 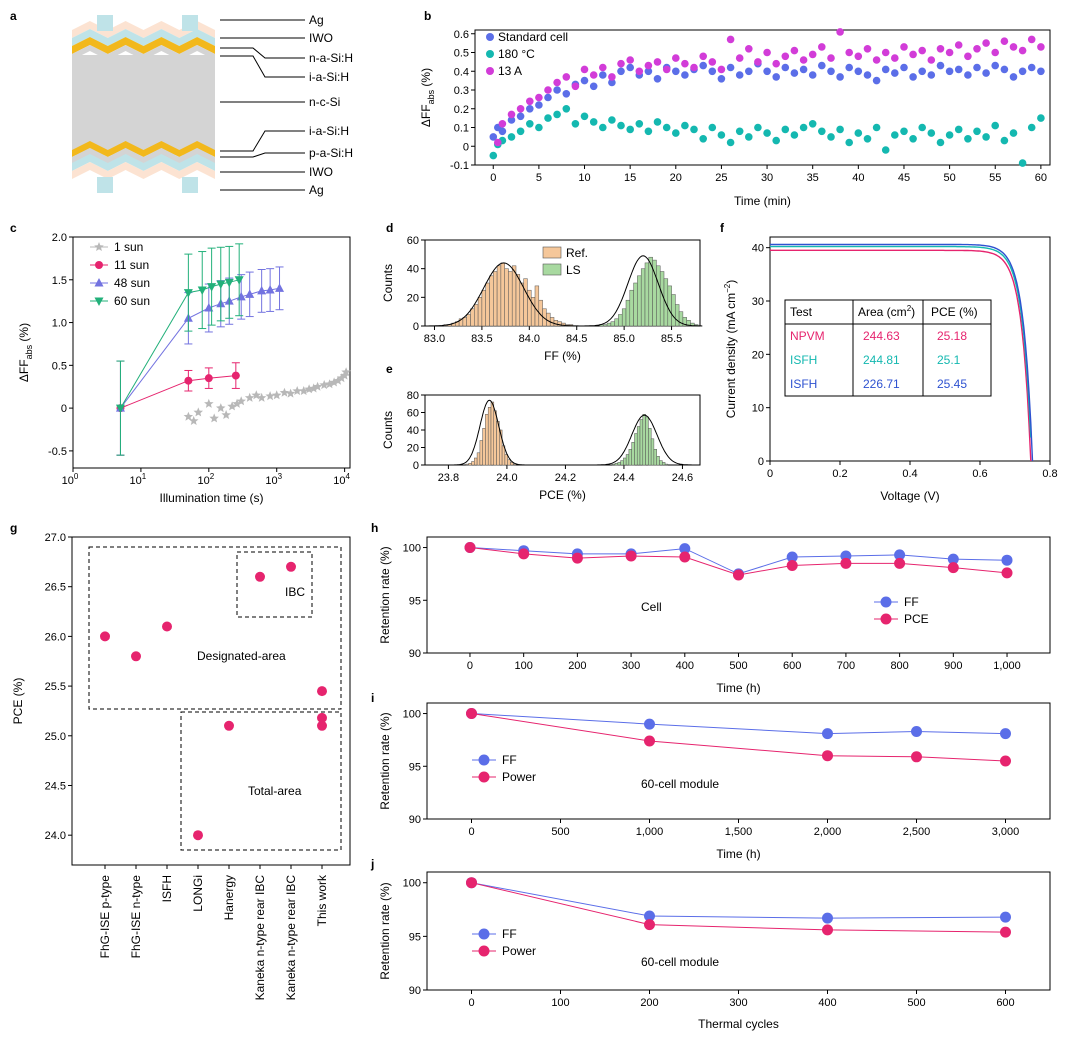 What do you see at coordinates (136, 481) in the screenshot?
I see `x-tick-base-c: 10` at bounding box center [136, 481].